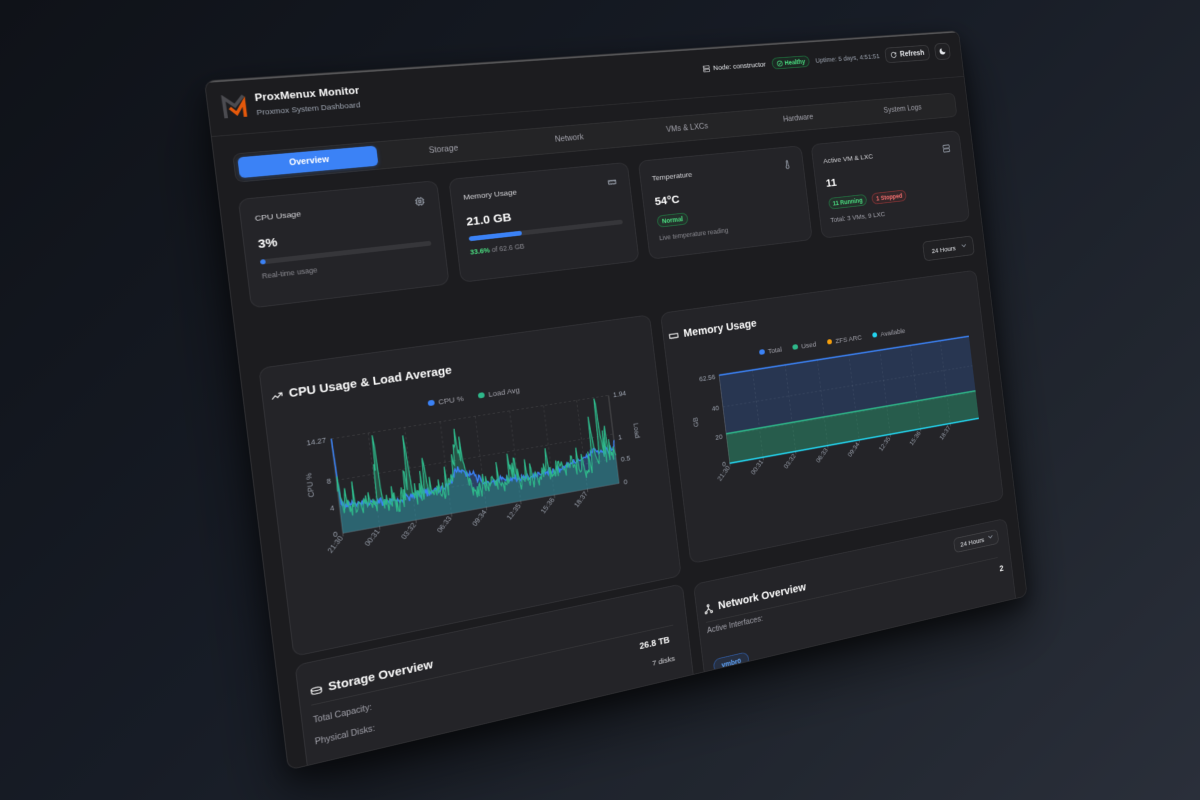  What do you see at coordinates (625, 458) in the screenshot?
I see `svg-text: 0.5` at bounding box center [625, 458].